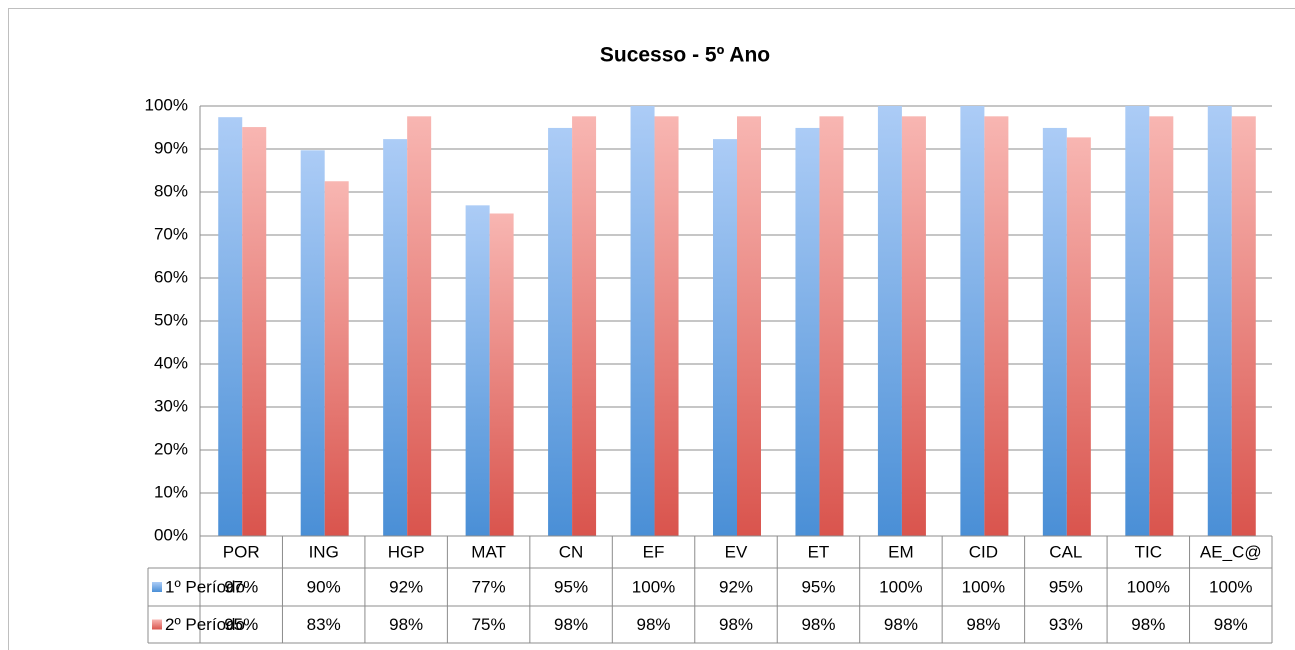 The height and width of the screenshot is (650, 1295). What do you see at coordinates (819, 551) in the screenshot?
I see `x-tick-label: ET` at bounding box center [819, 551].